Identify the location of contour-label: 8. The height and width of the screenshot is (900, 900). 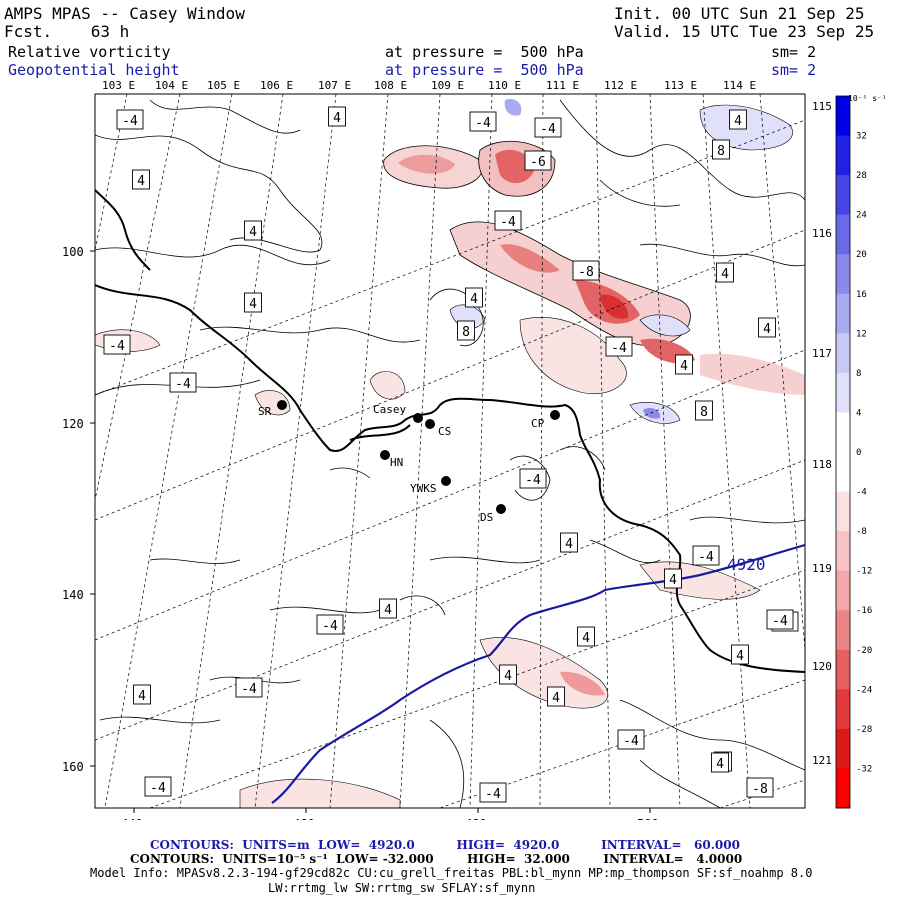
(721, 151).